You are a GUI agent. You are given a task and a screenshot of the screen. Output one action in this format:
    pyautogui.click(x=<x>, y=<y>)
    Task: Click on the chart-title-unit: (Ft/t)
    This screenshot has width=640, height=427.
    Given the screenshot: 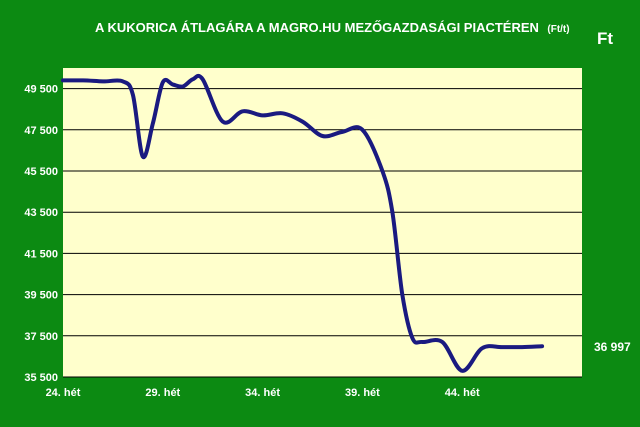 What is the action you would take?
    pyautogui.click(x=558, y=29)
    